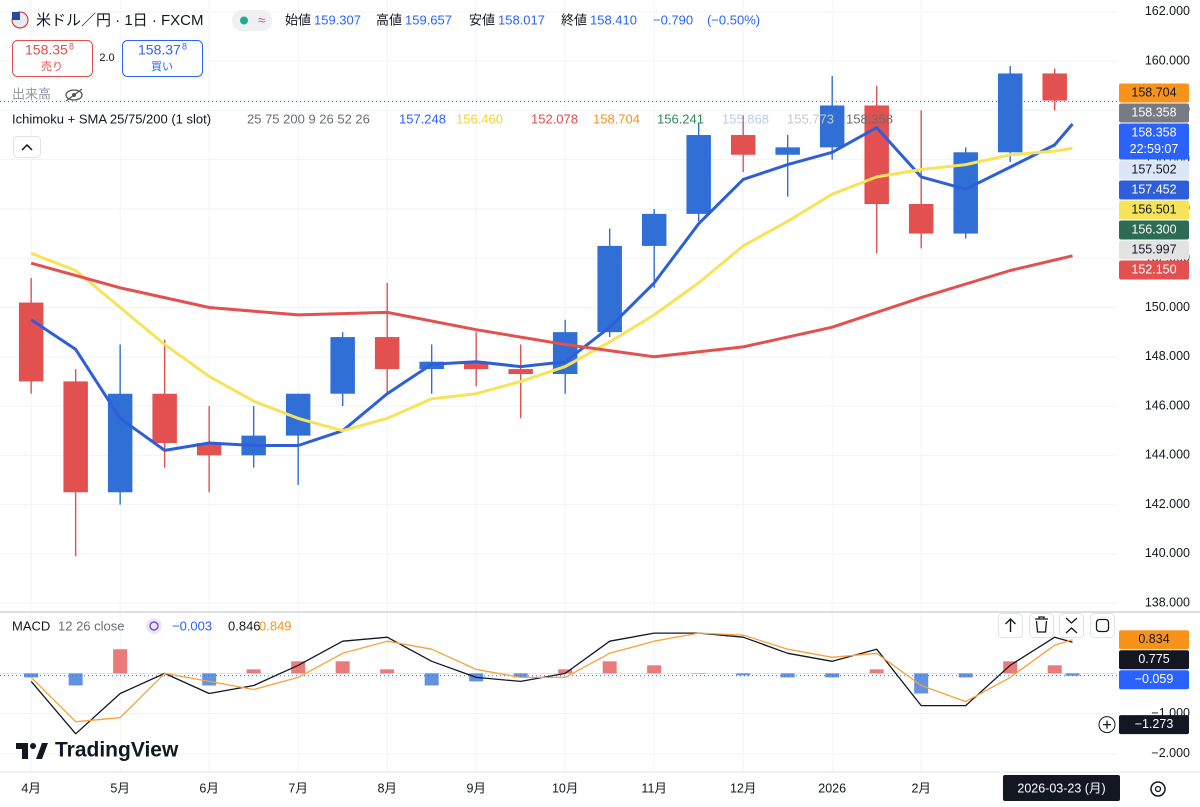  I want to click on macd-params: 12 26 close, so click(91, 625).